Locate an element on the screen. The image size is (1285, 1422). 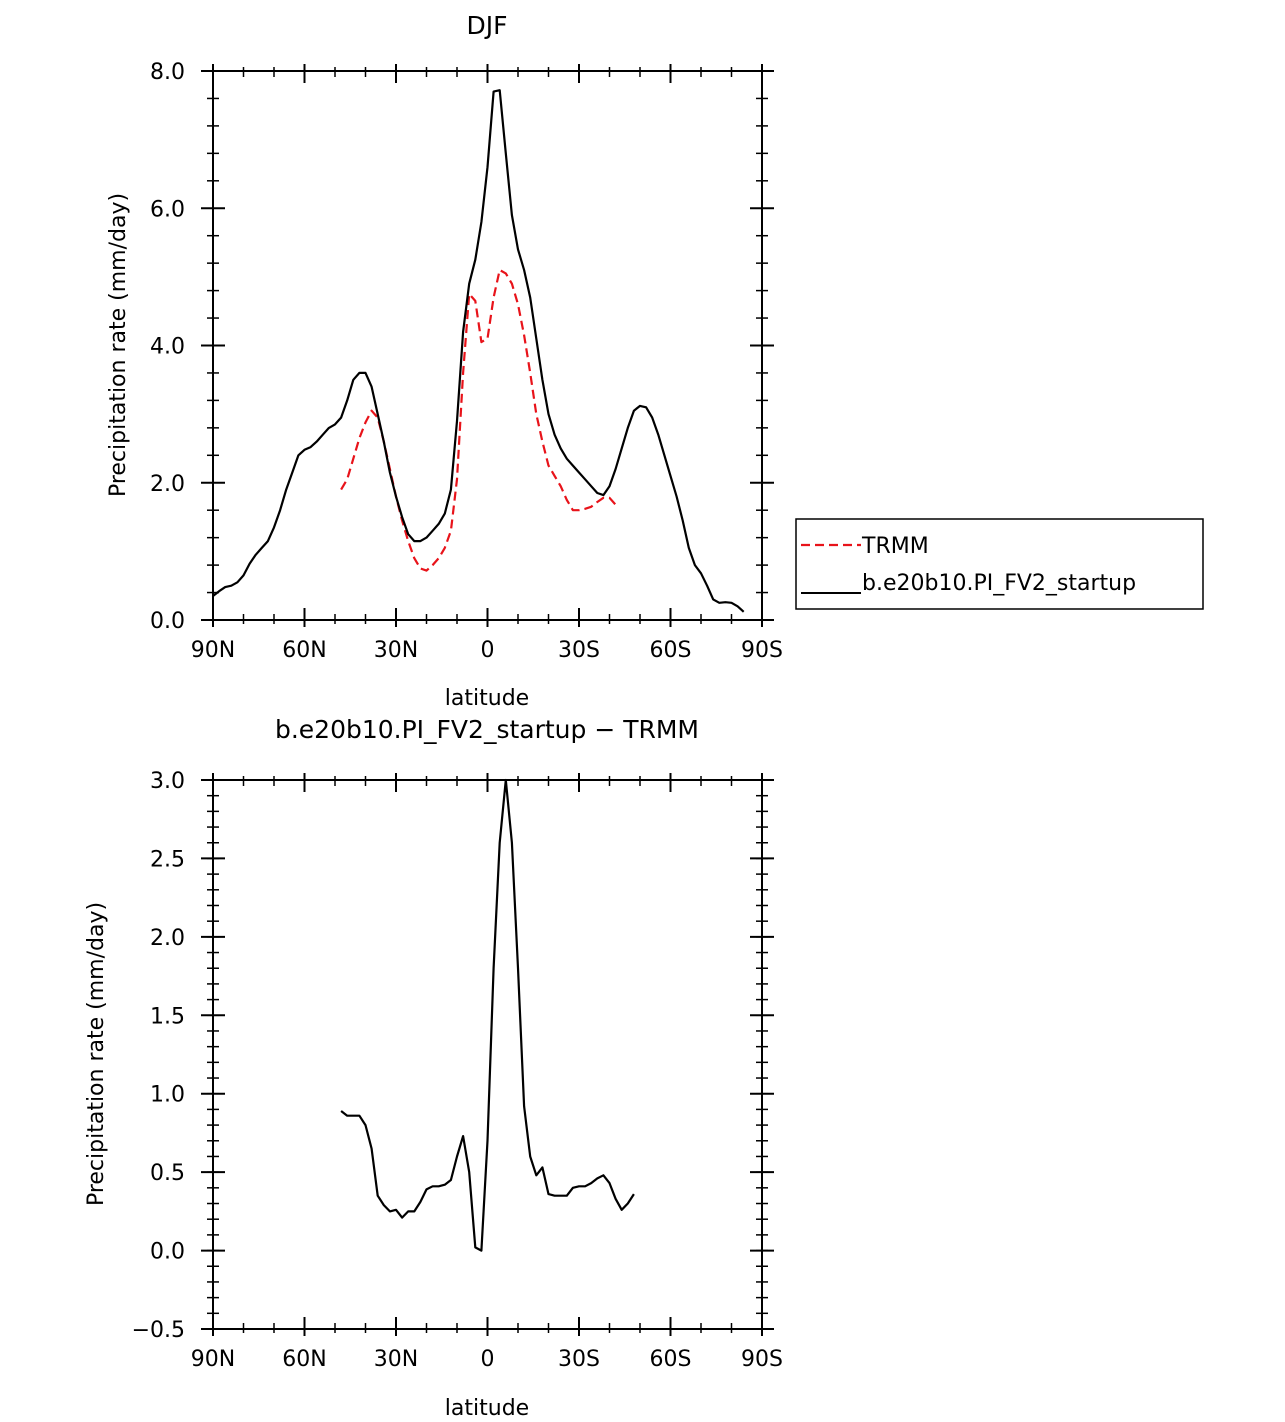
legend-label-model: b.e20b10.PI_FV2_startup is located at coordinates (999, 583).